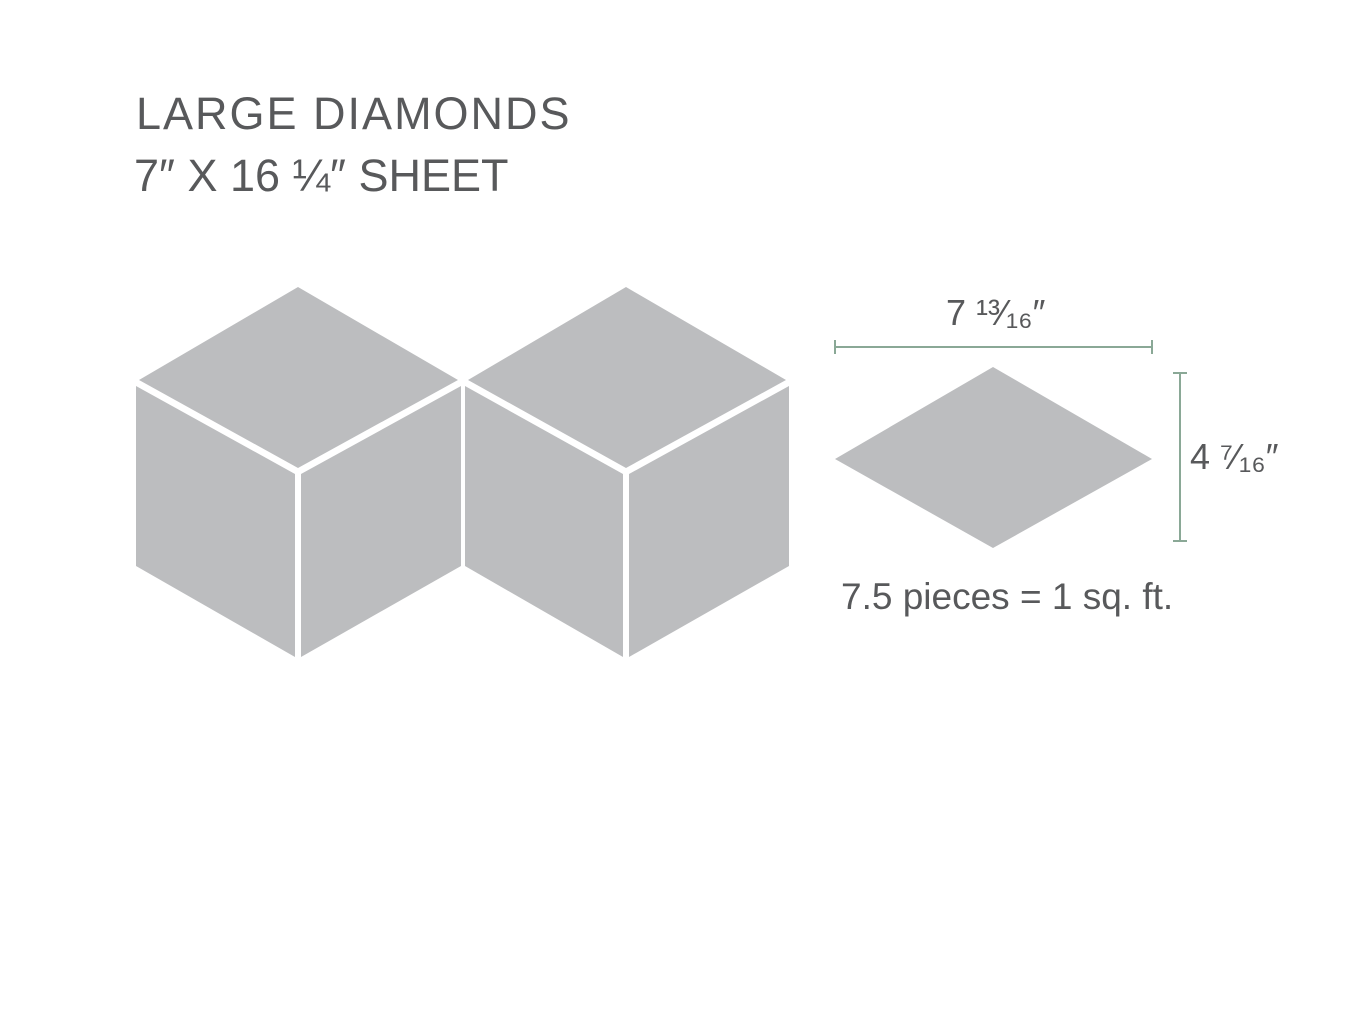 Image resolution: width=1356 pixels, height=1017 pixels. Describe the element at coordinates (993, 347) in the screenshot. I see `width-dimension-line` at that location.